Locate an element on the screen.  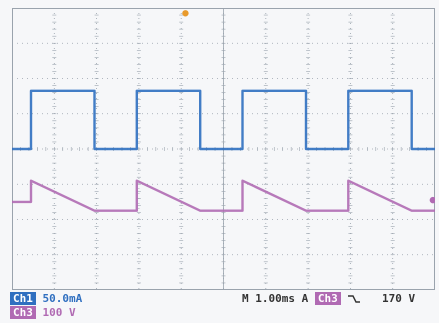
ch3-tag: Ch3 is located at coordinates (23, 312).